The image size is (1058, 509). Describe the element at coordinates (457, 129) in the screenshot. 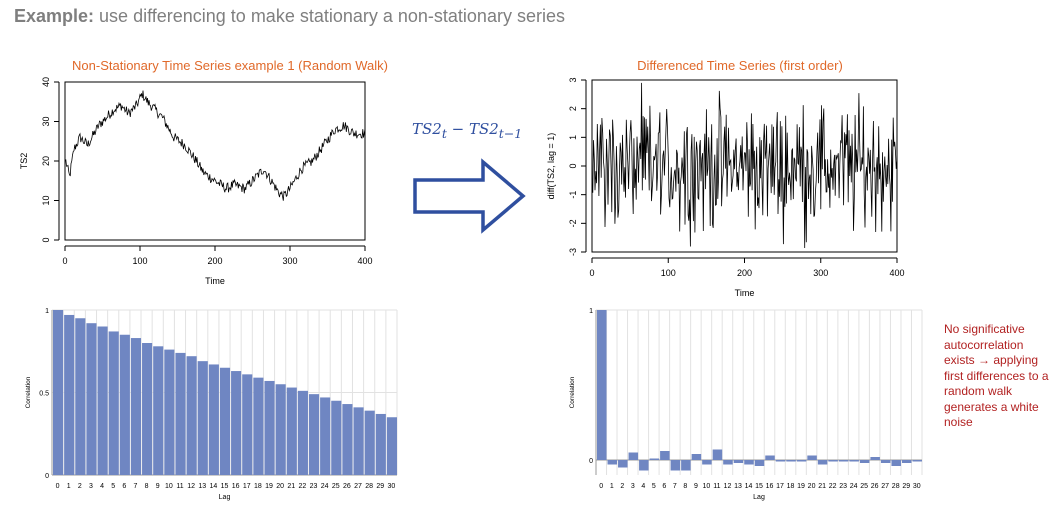

I see `formula-minus: −` at that location.